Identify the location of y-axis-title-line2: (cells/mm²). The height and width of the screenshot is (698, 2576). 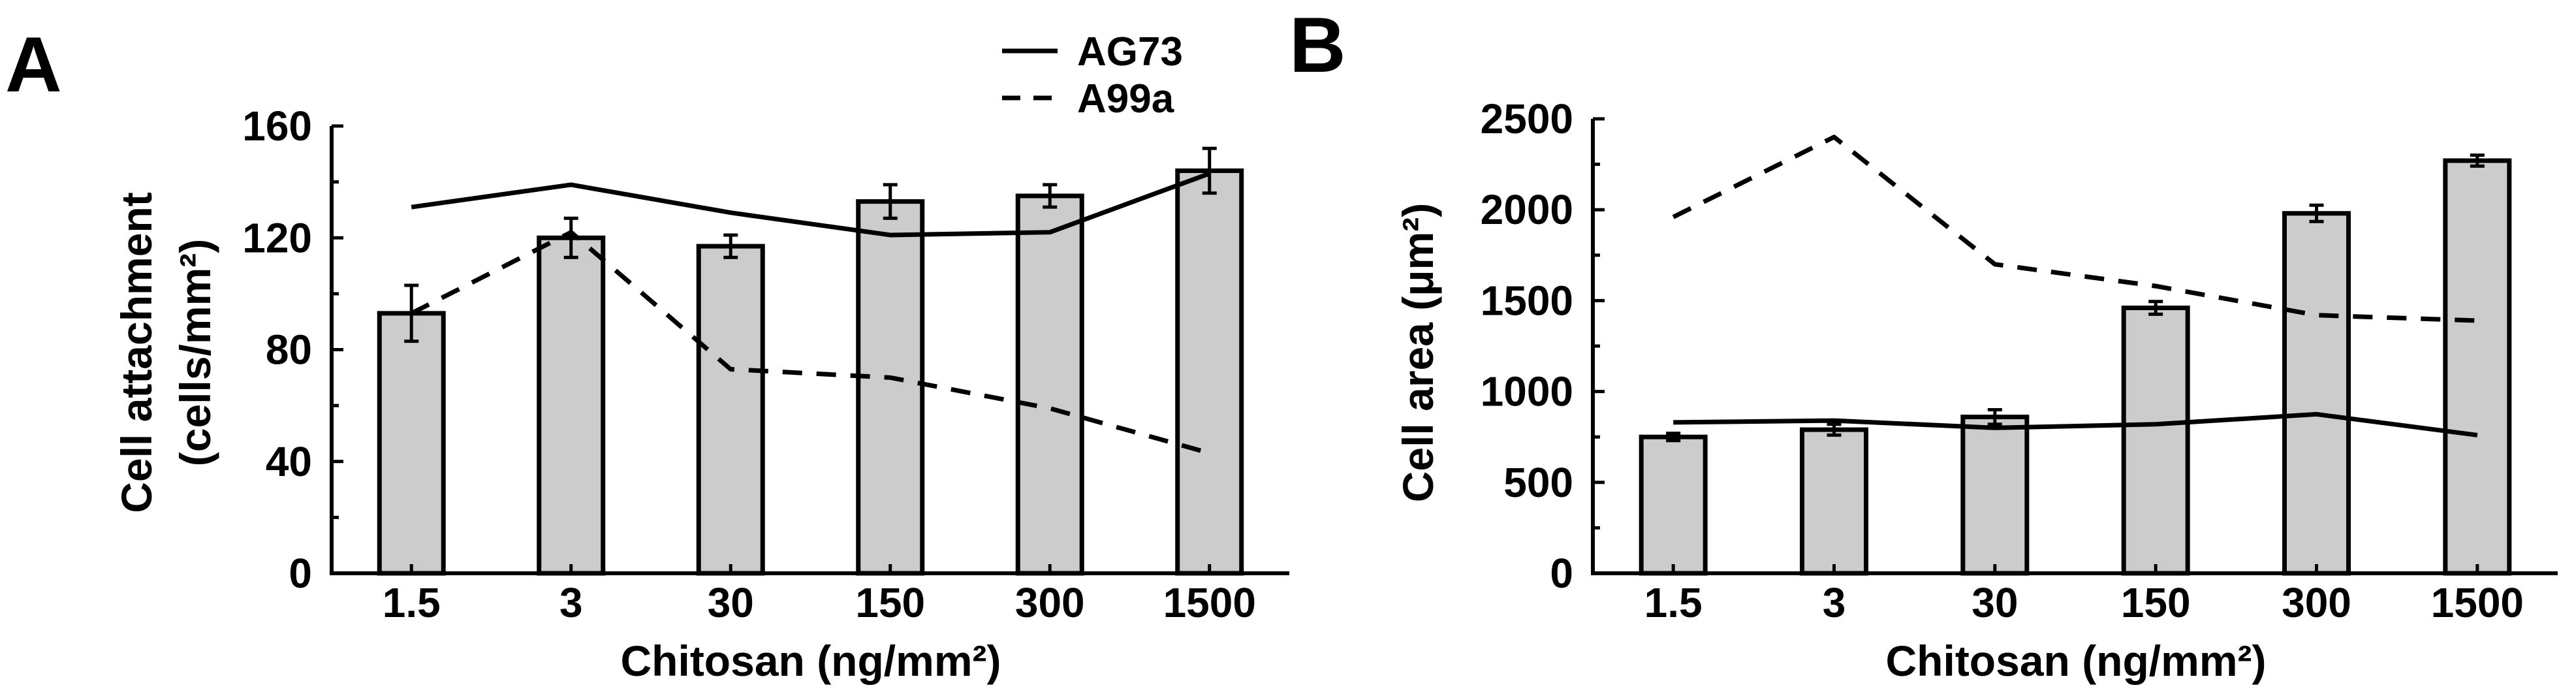
(195, 353).